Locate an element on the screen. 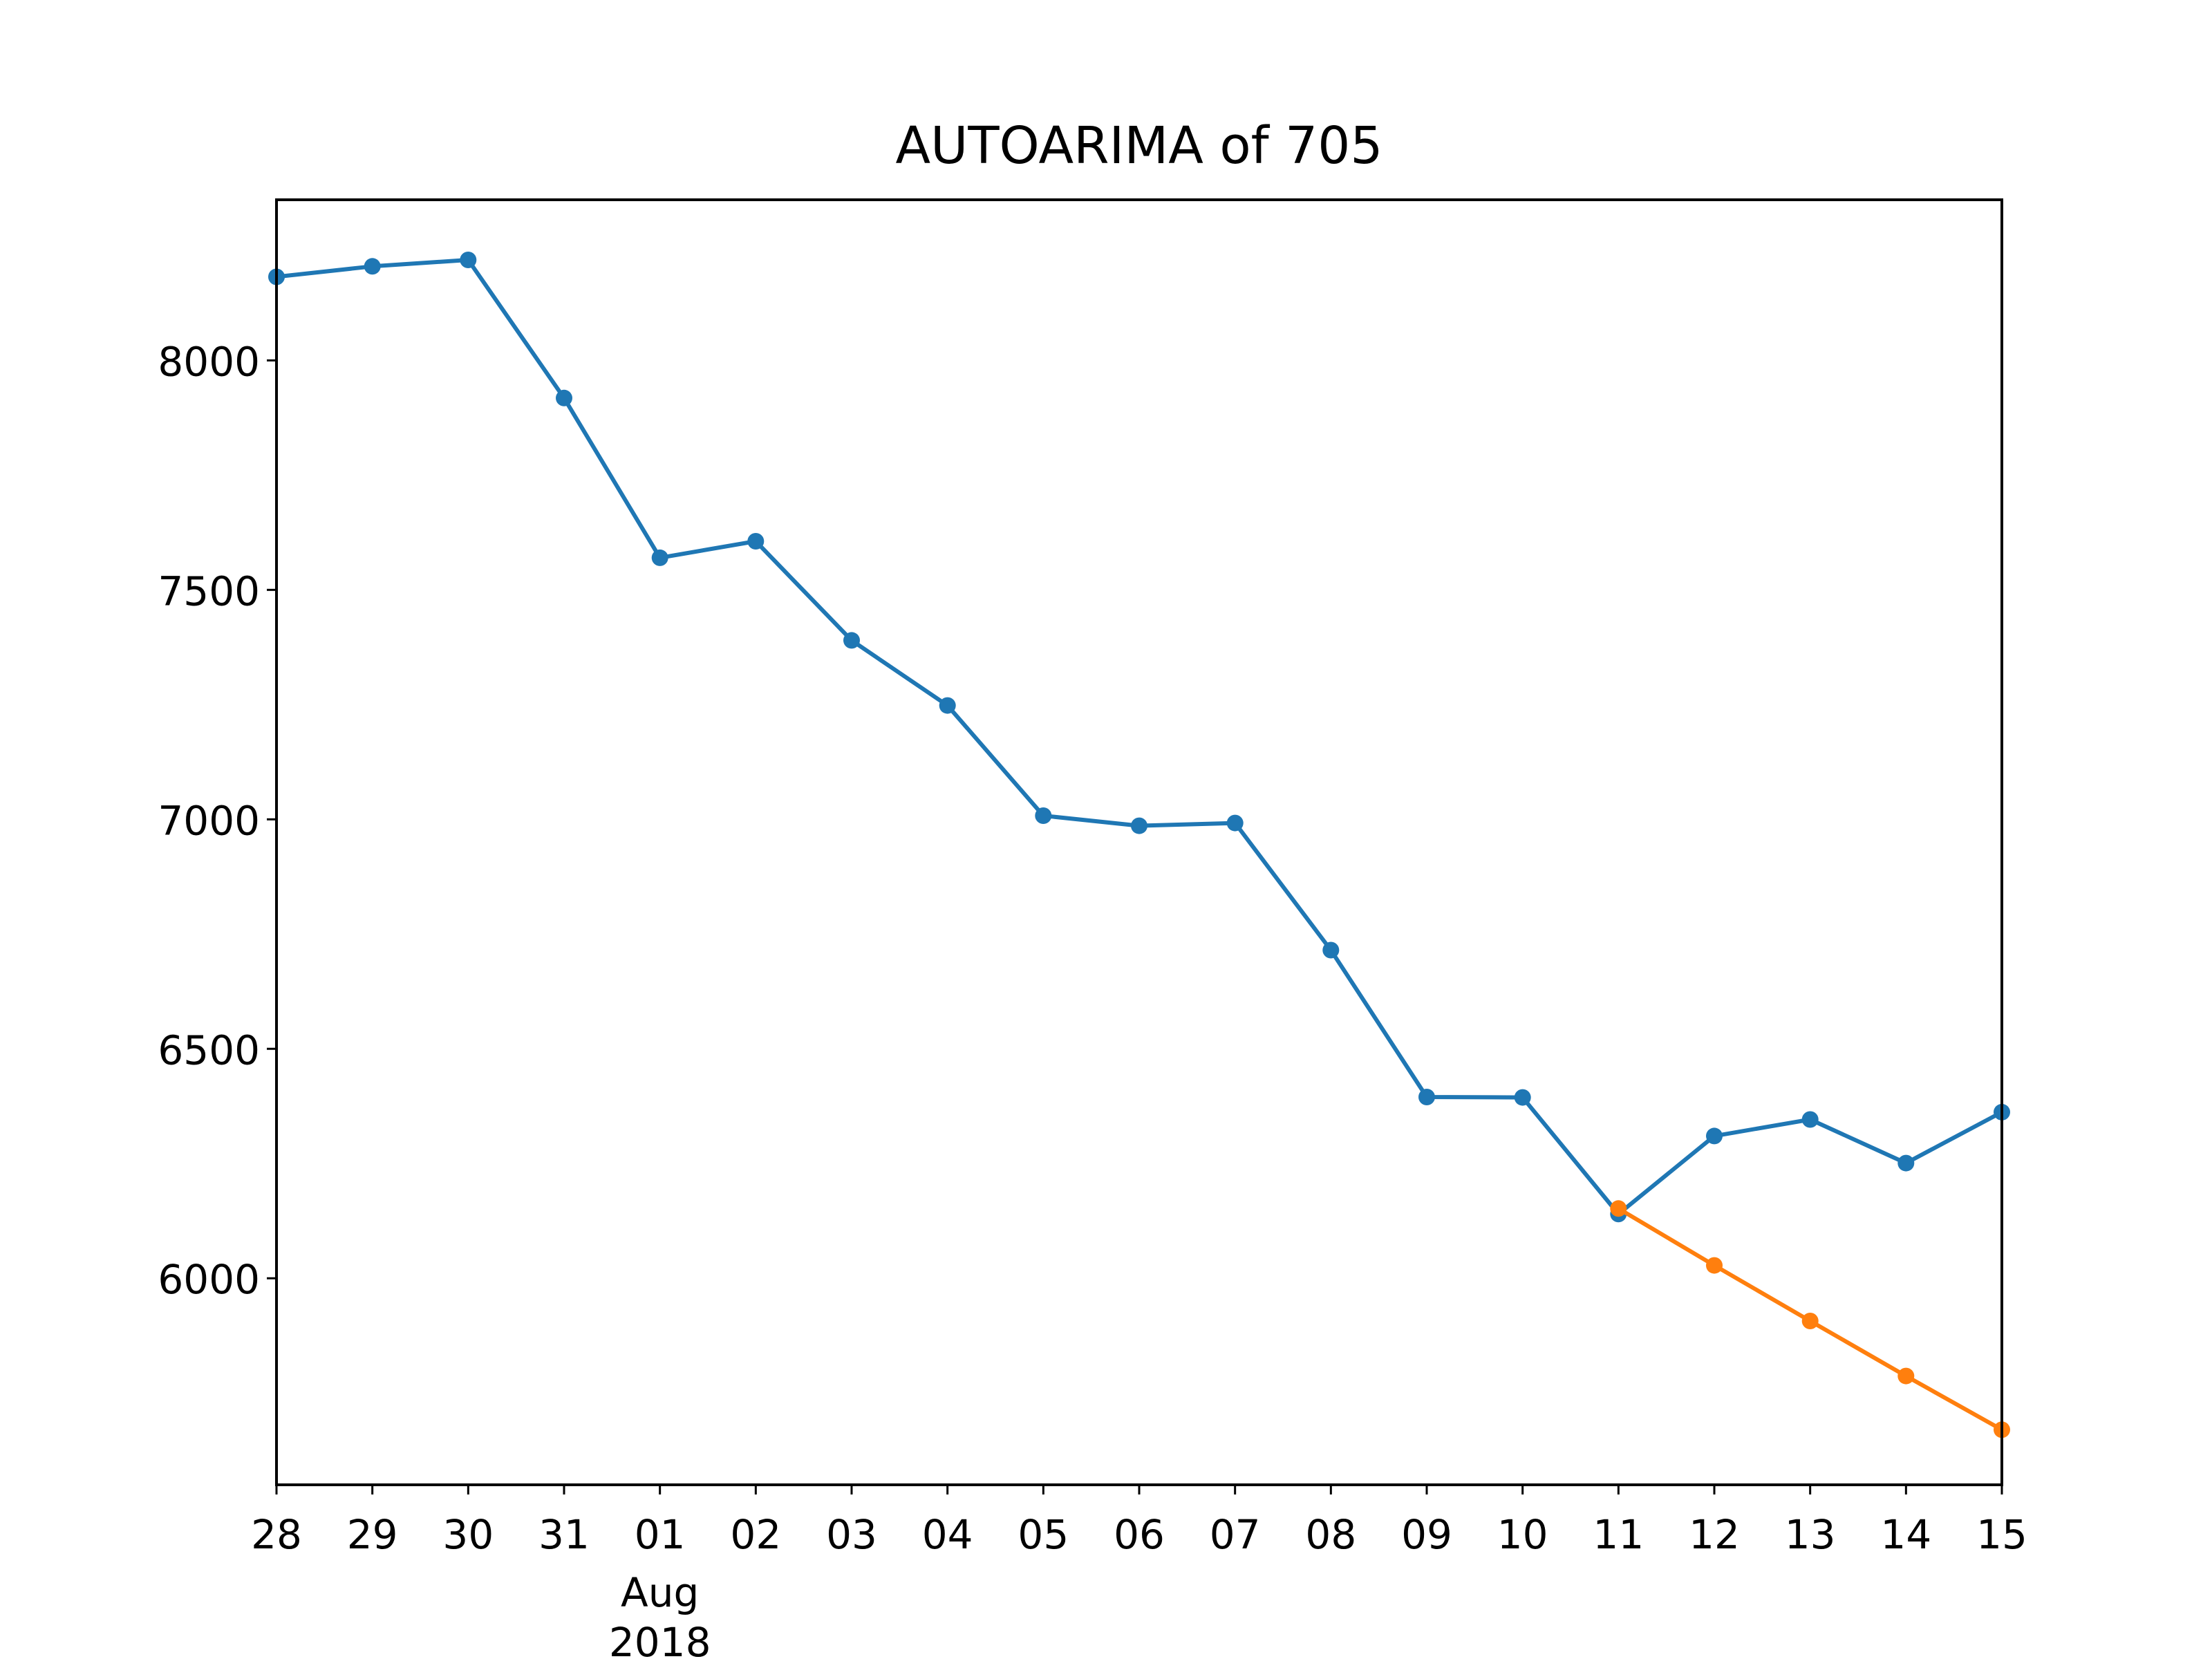 The width and height of the screenshot is (2212, 1659). y-tick-label: 6500 is located at coordinates (209, 1050).